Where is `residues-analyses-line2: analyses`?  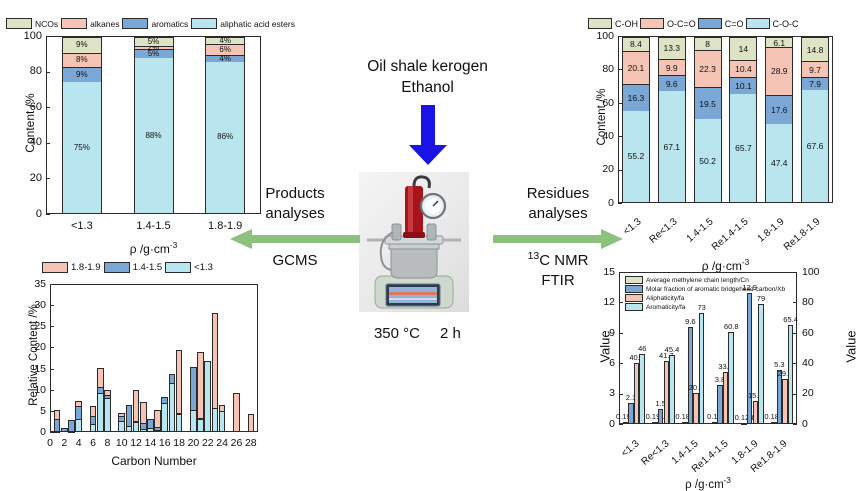
residues-analyses-line2: analyses is located at coordinates (558, 213).